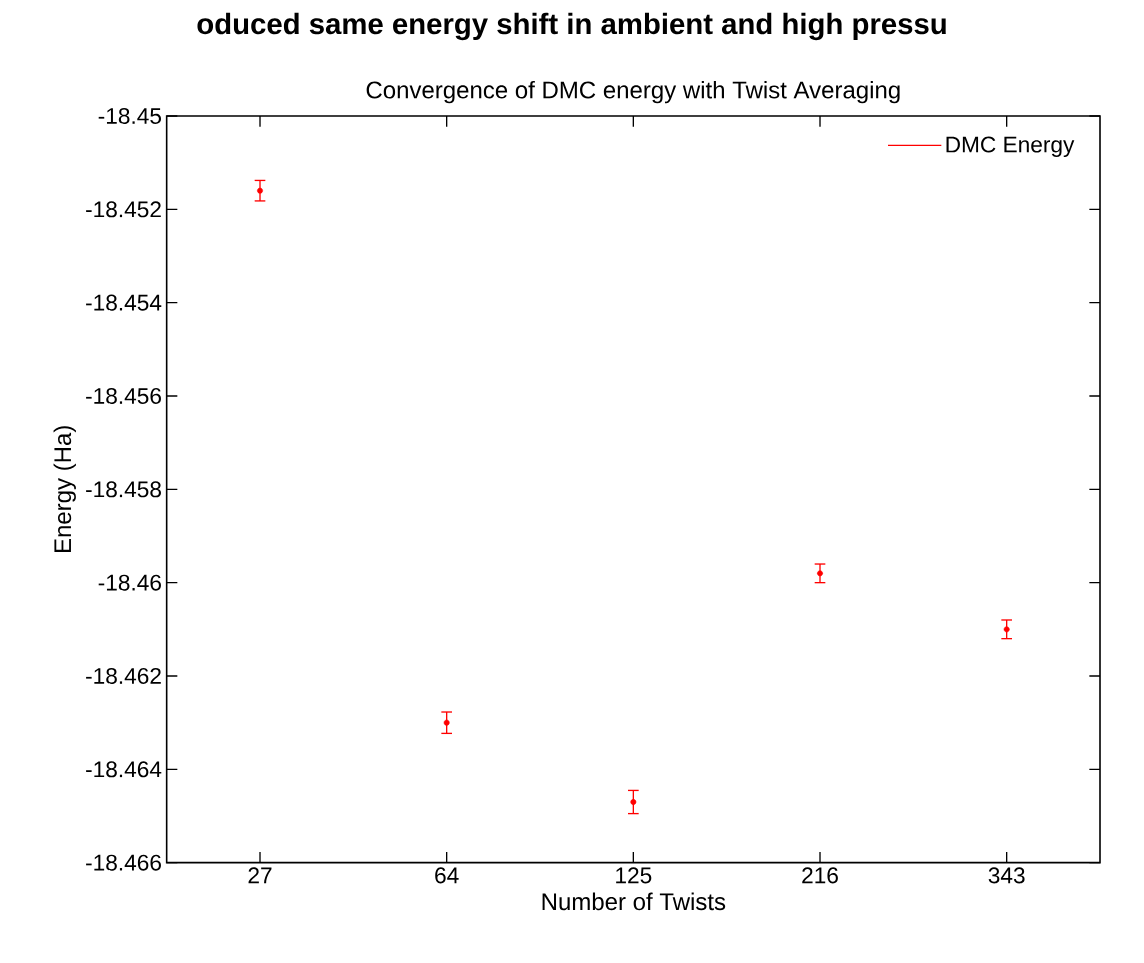 The width and height of the screenshot is (1144, 963). What do you see at coordinates (124, 769) in the screenshot?
I see `y-tick-label: -18.464` at bounding box center [124, 769].